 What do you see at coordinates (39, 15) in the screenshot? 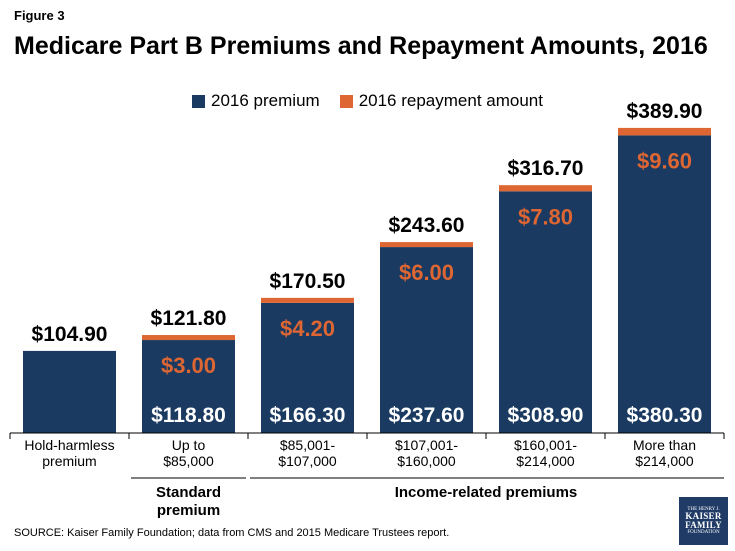
I see `figure-label: Figure 3` at bounding box center [39, 15].